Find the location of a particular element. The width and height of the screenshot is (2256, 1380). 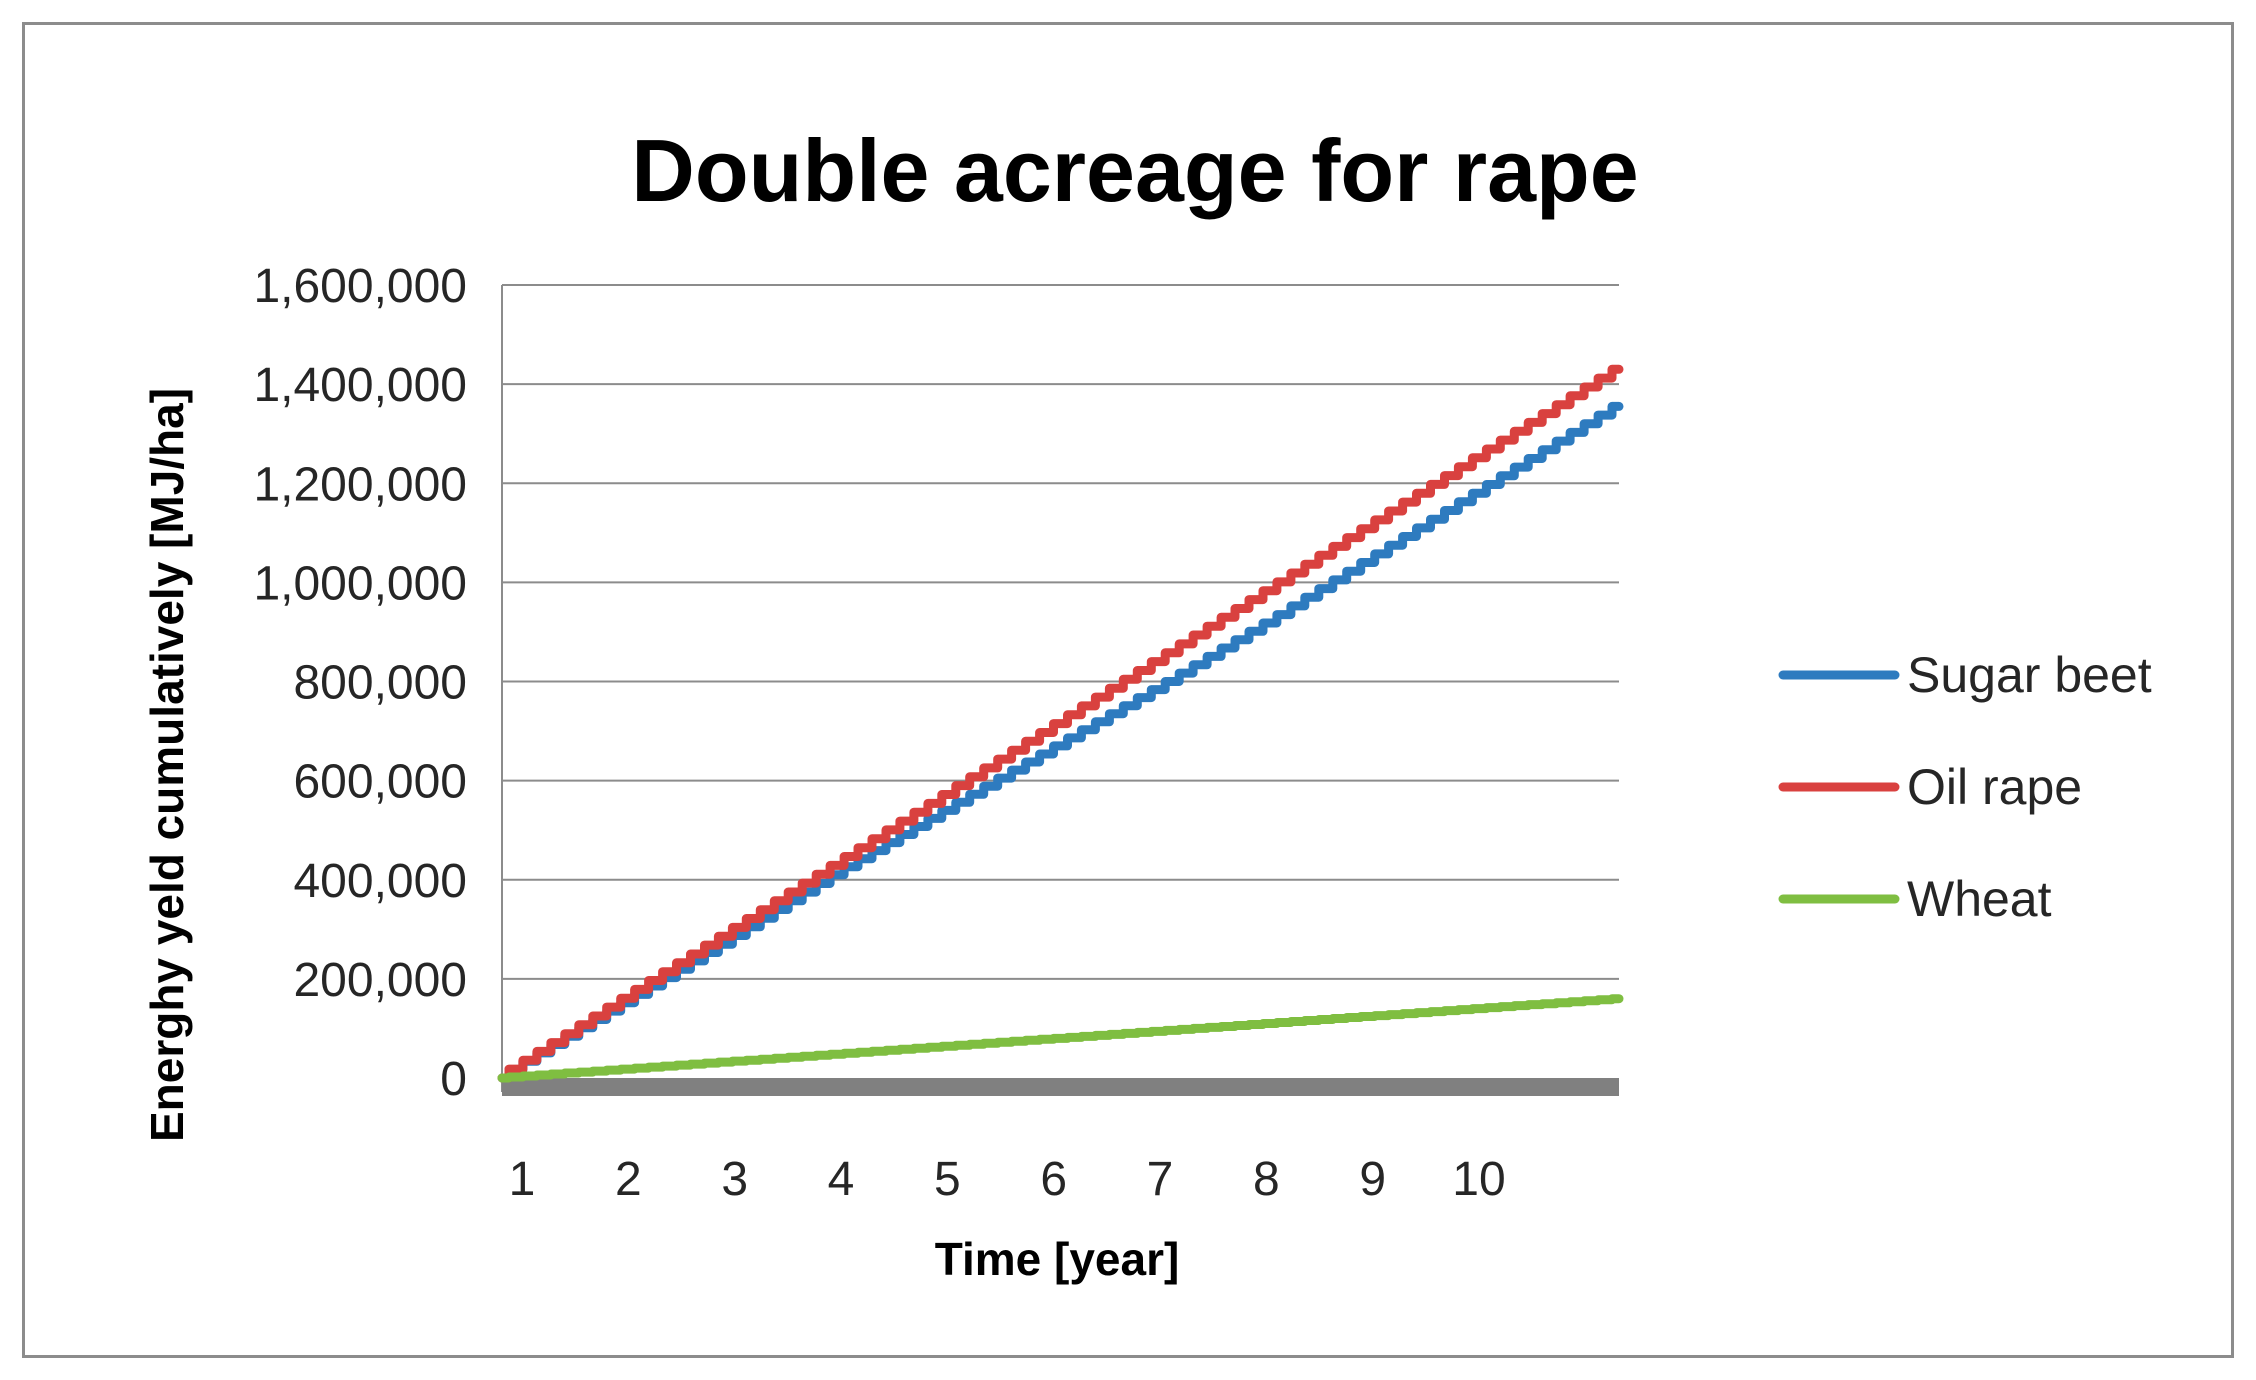

legend: Sugar beet Oil rape Wheat is located at coordinates (1965, 787).